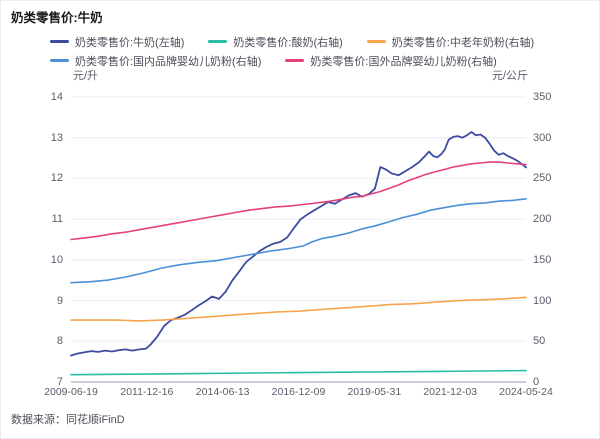 The height and width of the screenshot is (439, 600). I want to click on right-axis-unit: 元/公斤, so click(509, 76).